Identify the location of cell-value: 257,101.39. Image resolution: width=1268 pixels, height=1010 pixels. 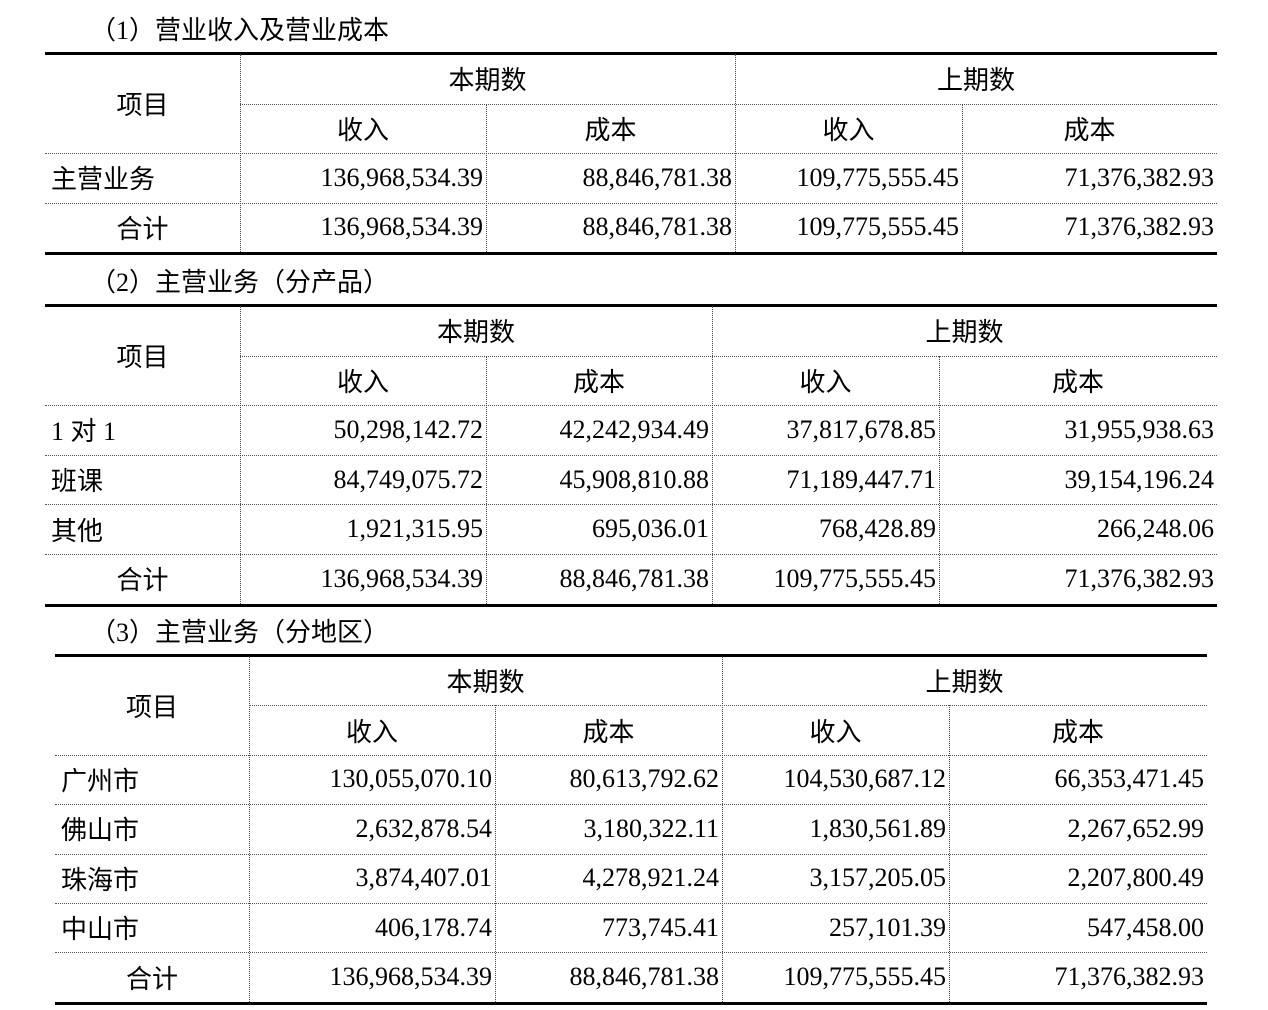
(887, 927).